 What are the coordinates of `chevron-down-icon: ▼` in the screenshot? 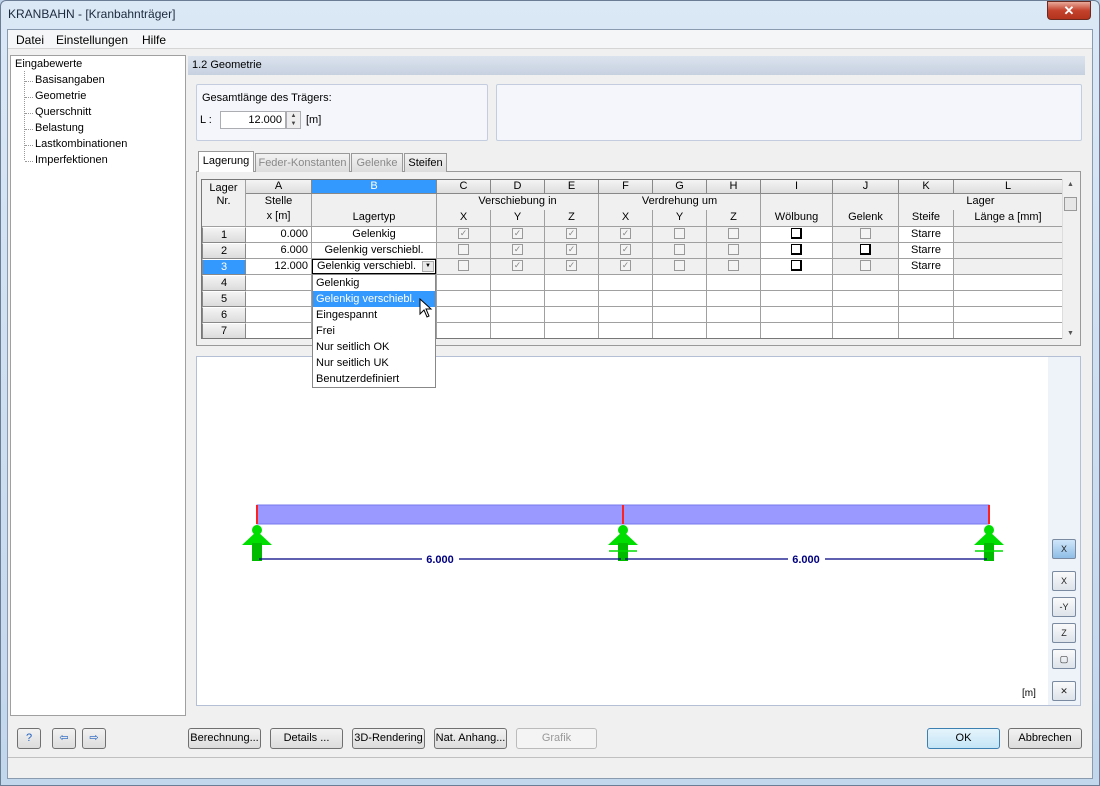 It's located at (428, 266).